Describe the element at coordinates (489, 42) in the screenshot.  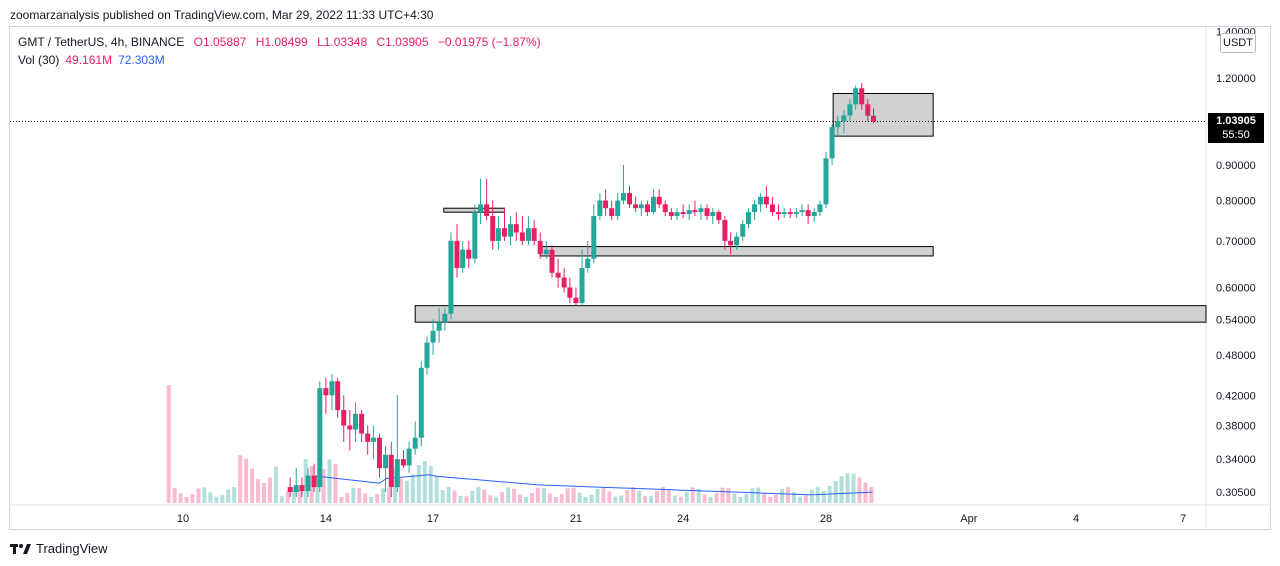
I see `ohlc-change: −0.01975 (−1.87%)` at that location.